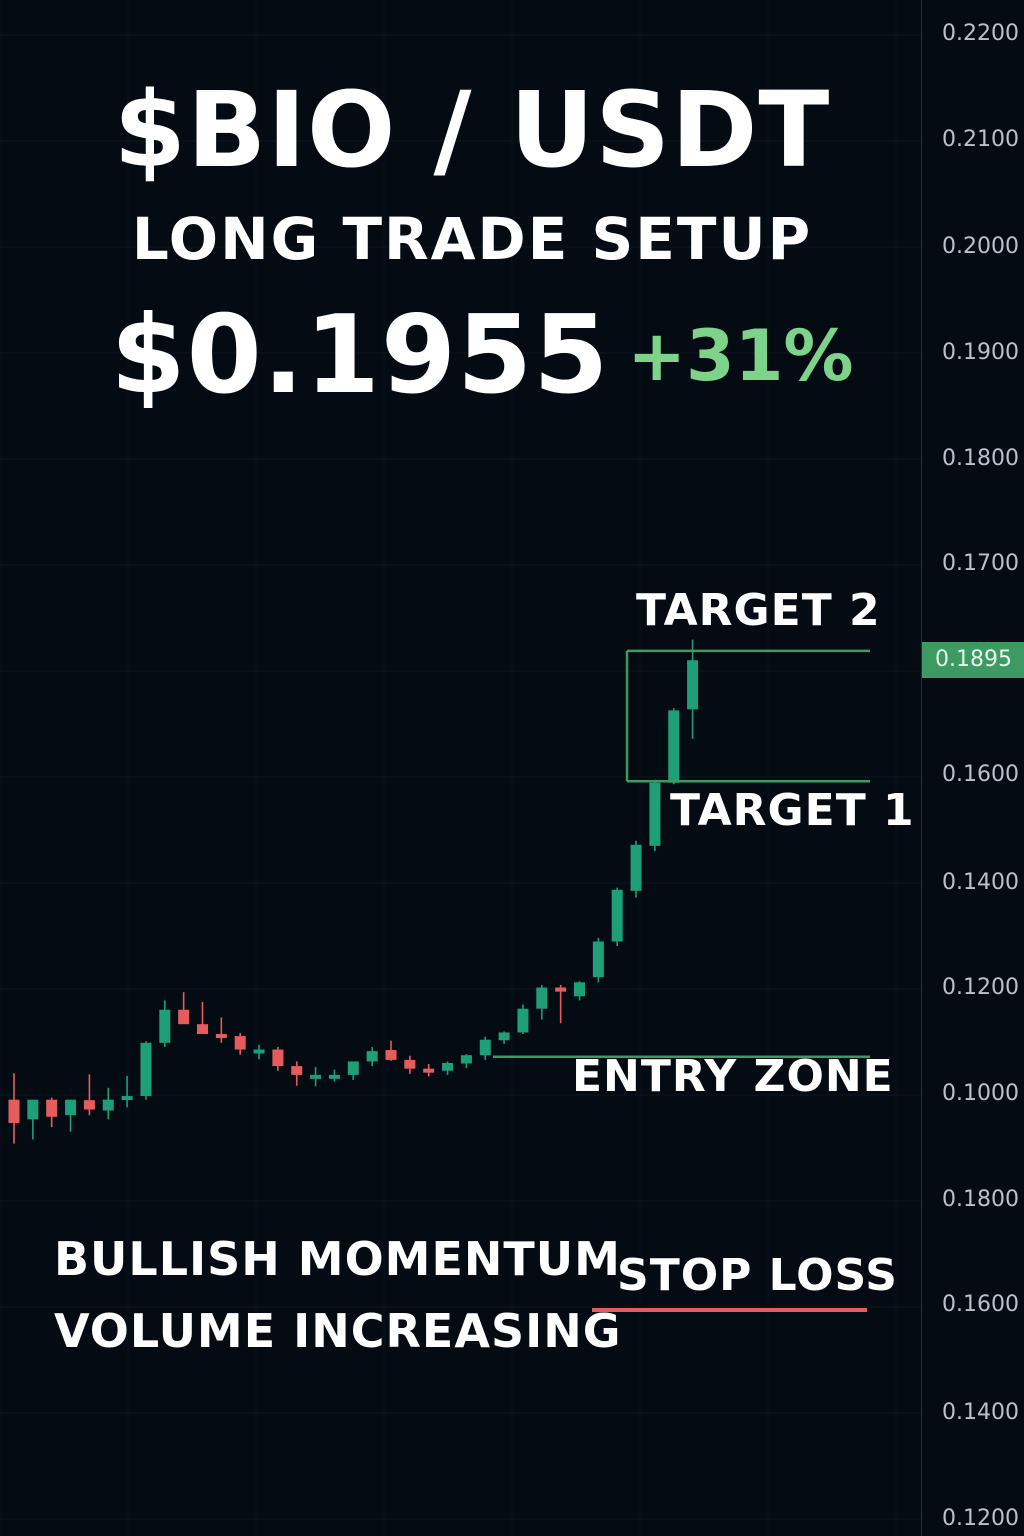 Image resolution: width=1024 pixels, height=1536 pixels. I want to click on target-1-label: TARGET 1, so click(792, 810).